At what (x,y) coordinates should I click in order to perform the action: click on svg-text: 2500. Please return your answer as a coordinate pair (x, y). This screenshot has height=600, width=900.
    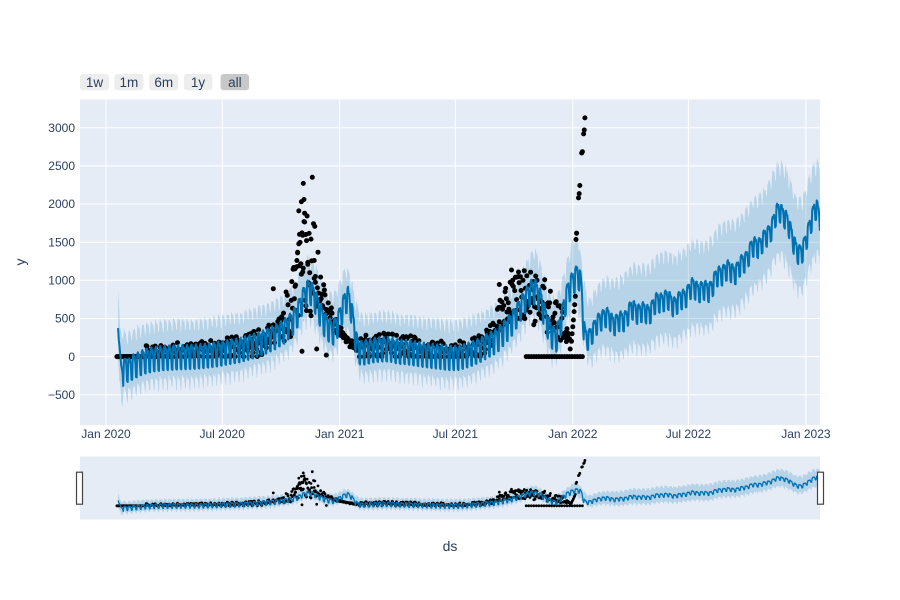
    Looking at the image, I should click on (61, 166).